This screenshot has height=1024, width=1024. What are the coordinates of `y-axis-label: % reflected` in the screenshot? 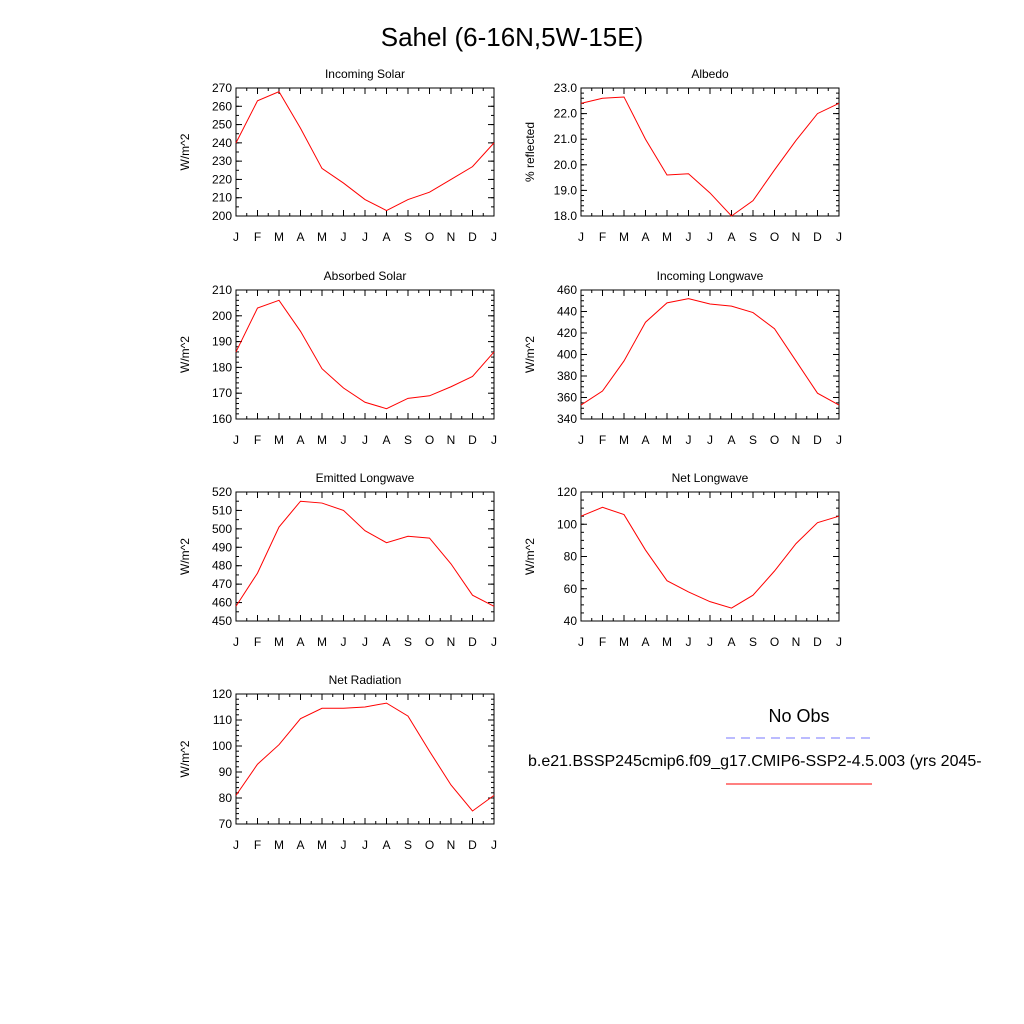 It's located at (530, 152).